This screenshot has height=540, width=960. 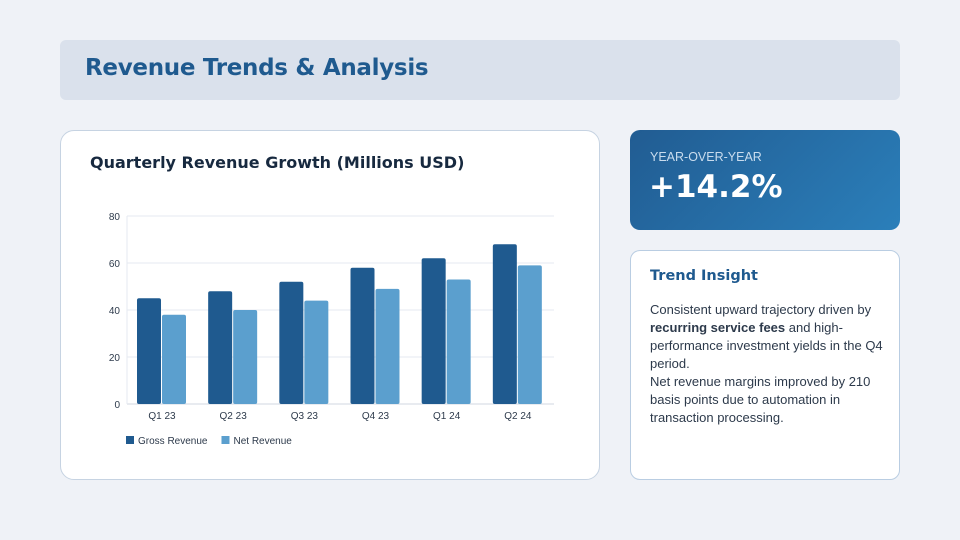 I want to click on y-tick-label: 20, so click(x=115, y=358).